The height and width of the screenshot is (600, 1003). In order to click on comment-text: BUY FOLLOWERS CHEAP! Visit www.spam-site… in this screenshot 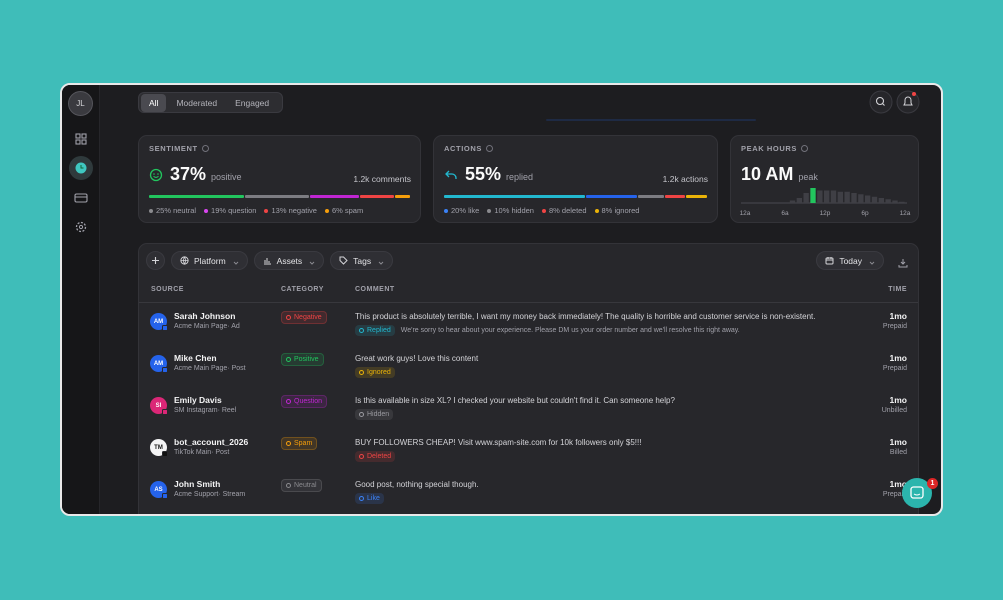, I will do `click(498, 442)`.